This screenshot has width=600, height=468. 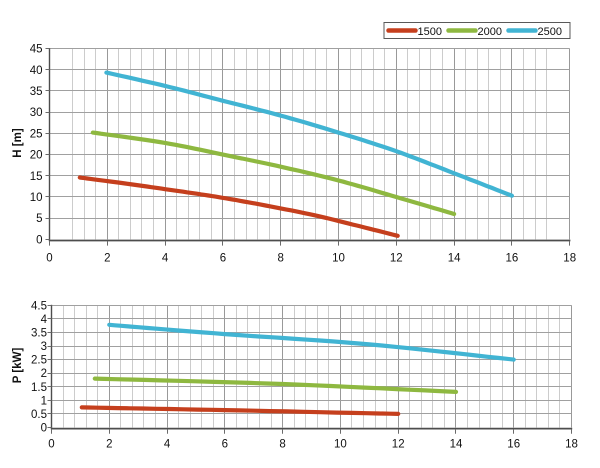 What do you see at coordinates (39, 388) in the screenshot?
I see `svg-text: 1.5` at bounding box center [39, 388].